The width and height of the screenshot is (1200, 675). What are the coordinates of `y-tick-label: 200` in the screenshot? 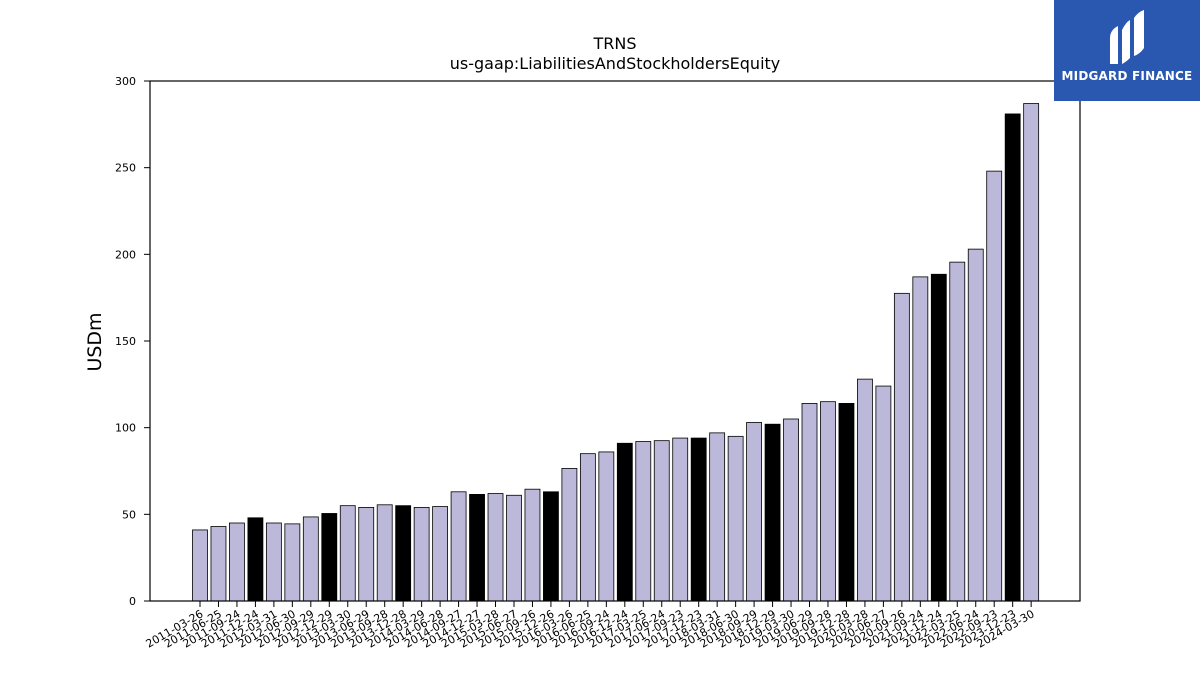 It's located at (125, 254).